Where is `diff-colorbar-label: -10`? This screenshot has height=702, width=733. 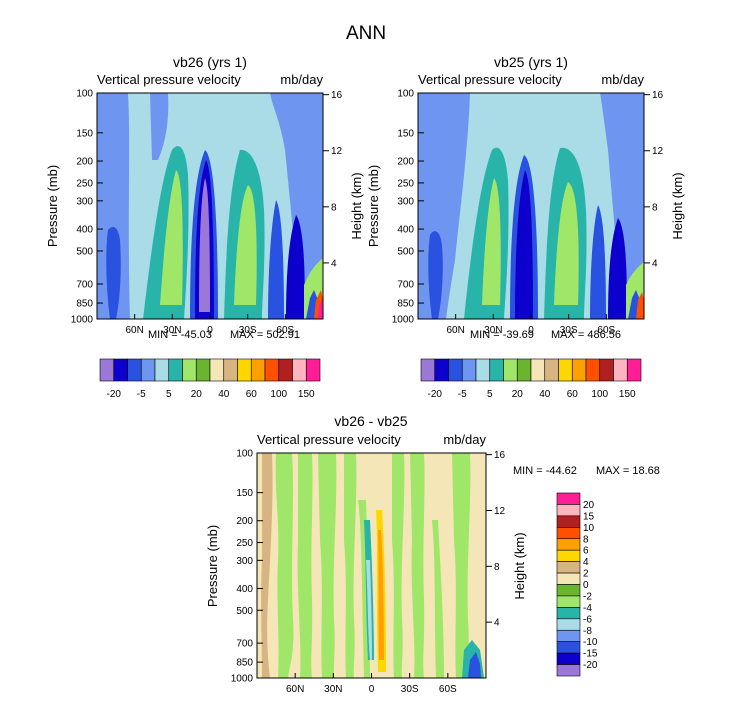
diff-colorbar-label: -10 is located at coordinates (590, 642).